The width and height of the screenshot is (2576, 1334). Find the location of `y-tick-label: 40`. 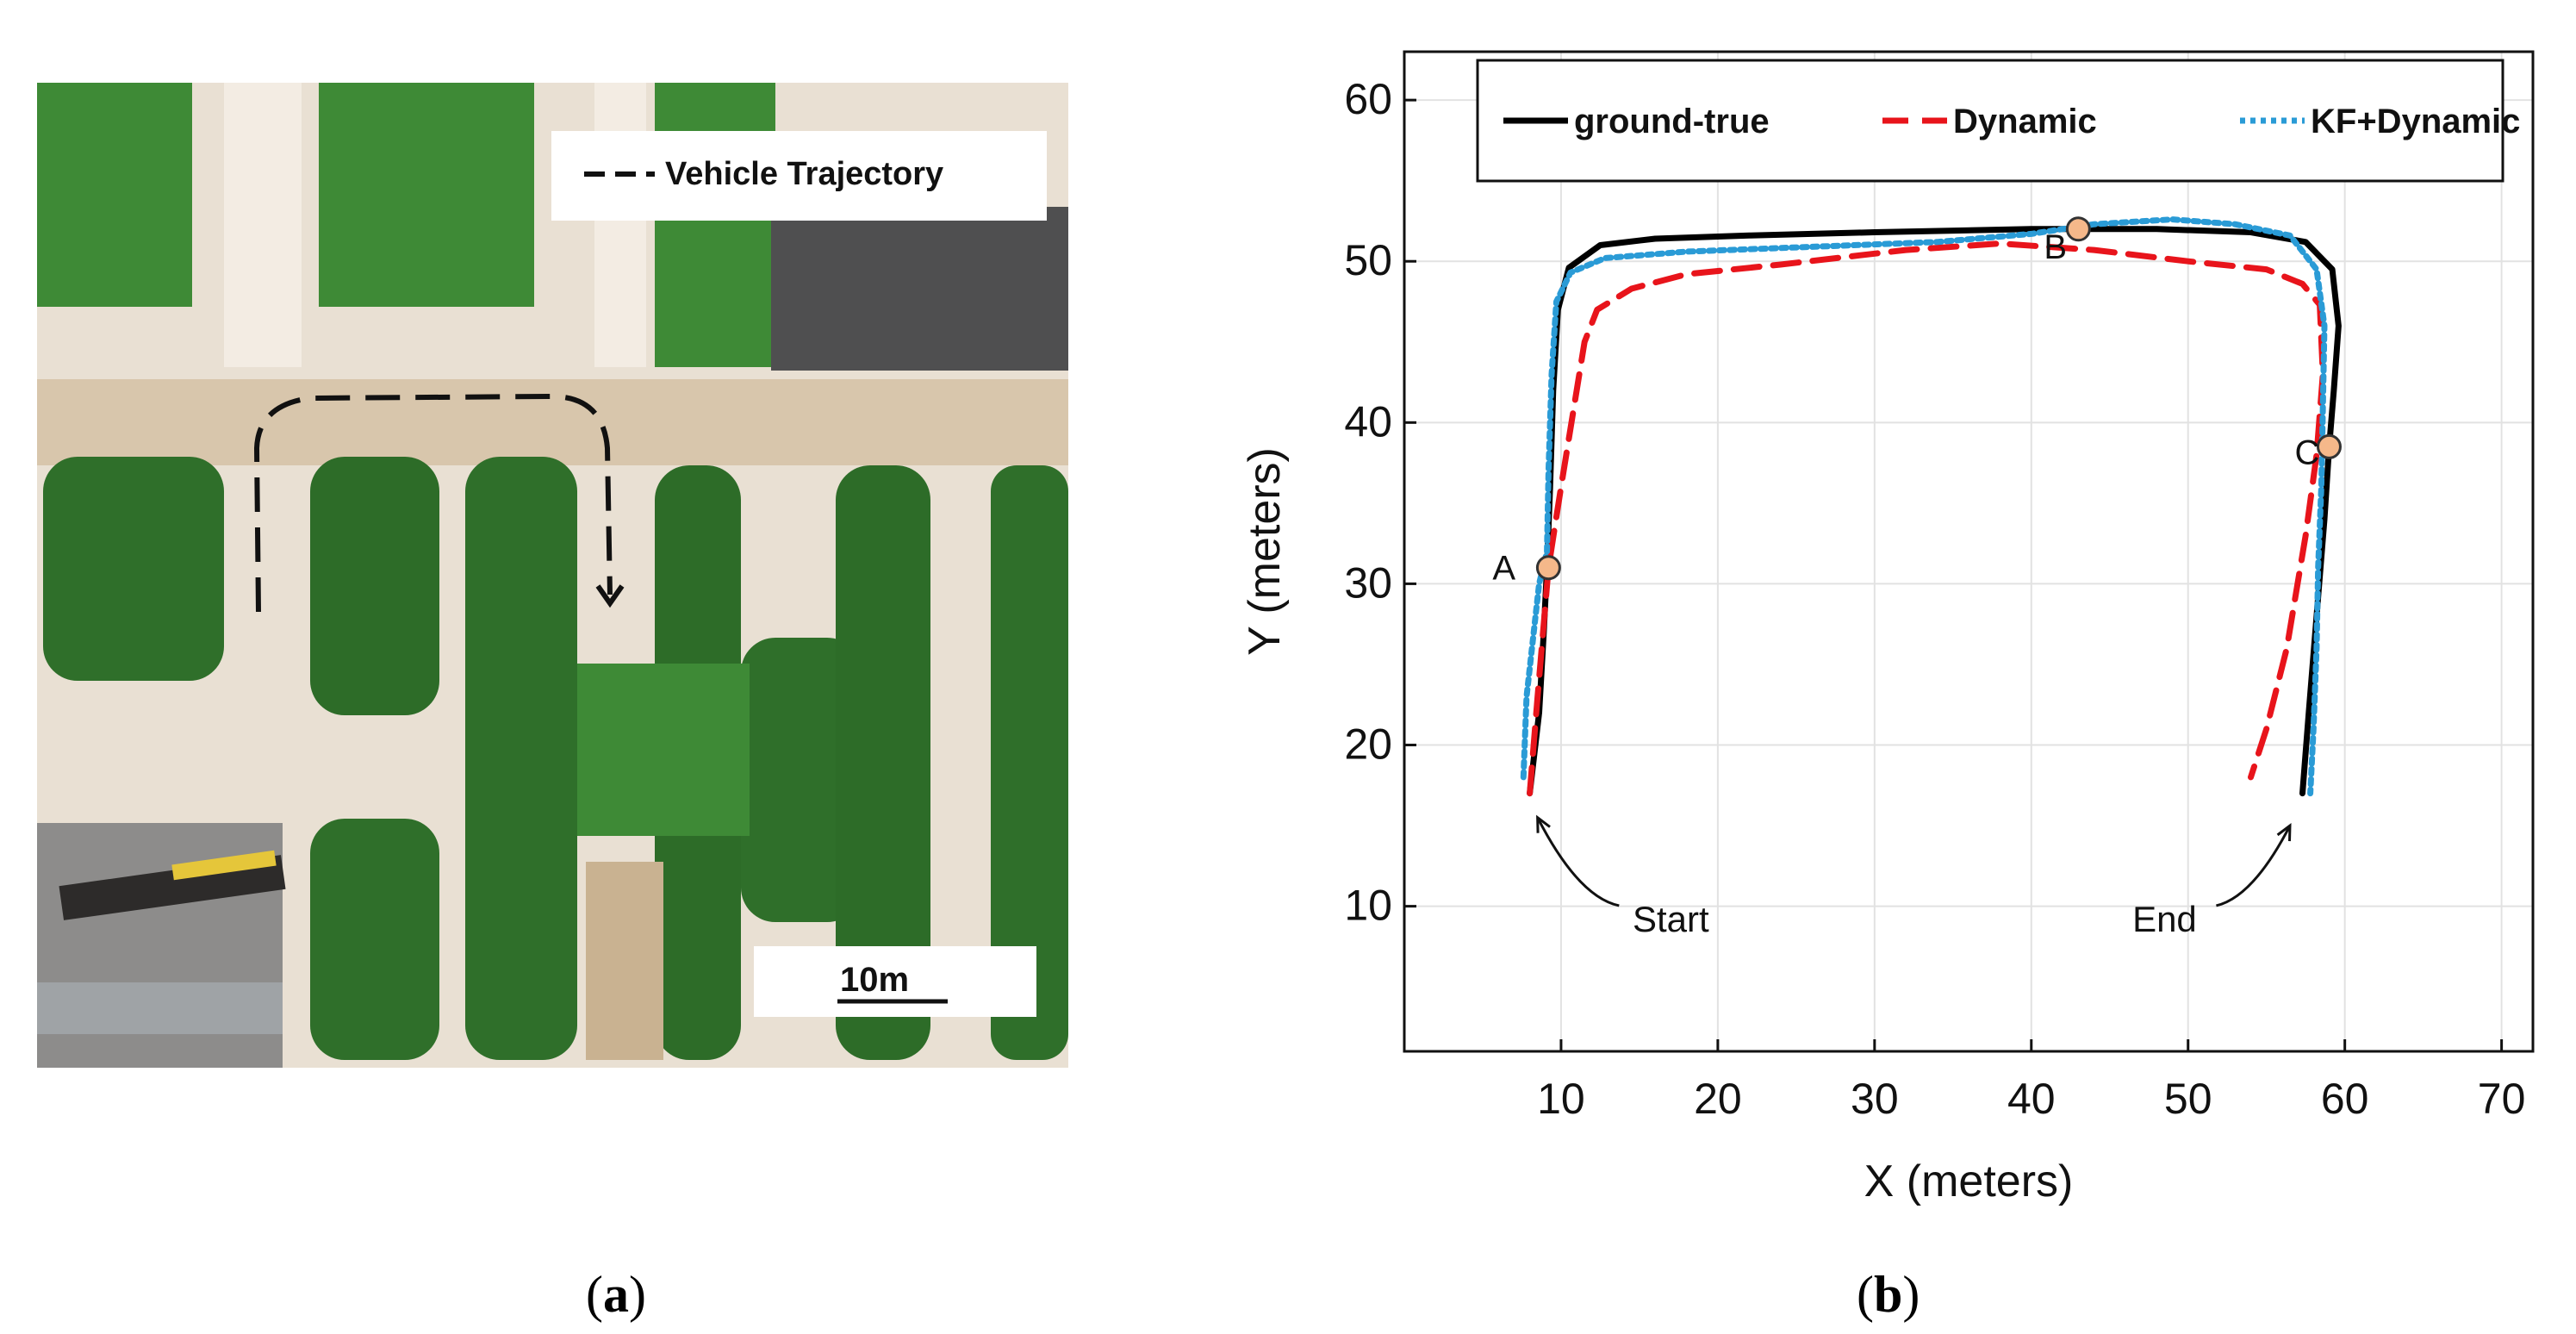

y-tick-label: 40 is located at coordinates (1368, 422).